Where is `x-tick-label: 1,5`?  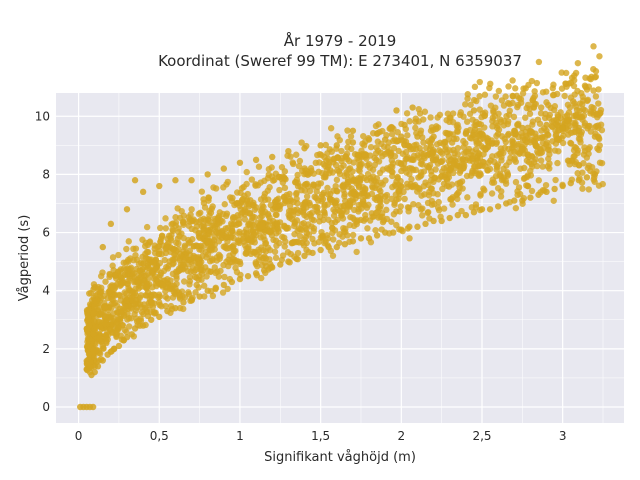
x-tick-label: 1,5 is located at coordinates (320, 436).